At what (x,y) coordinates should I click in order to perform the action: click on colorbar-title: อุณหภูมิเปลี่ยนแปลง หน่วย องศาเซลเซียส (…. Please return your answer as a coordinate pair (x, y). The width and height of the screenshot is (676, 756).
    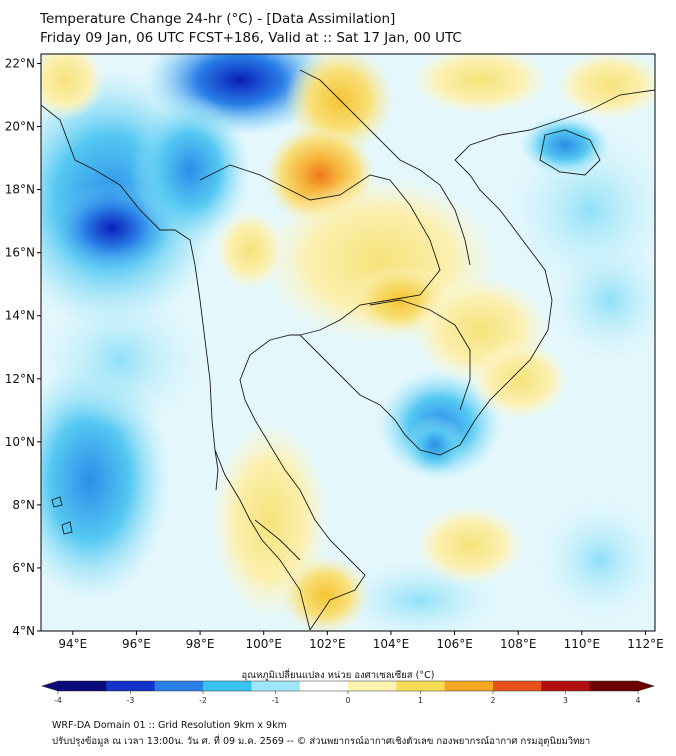
    Looking at the image, I should click on (338, 675).